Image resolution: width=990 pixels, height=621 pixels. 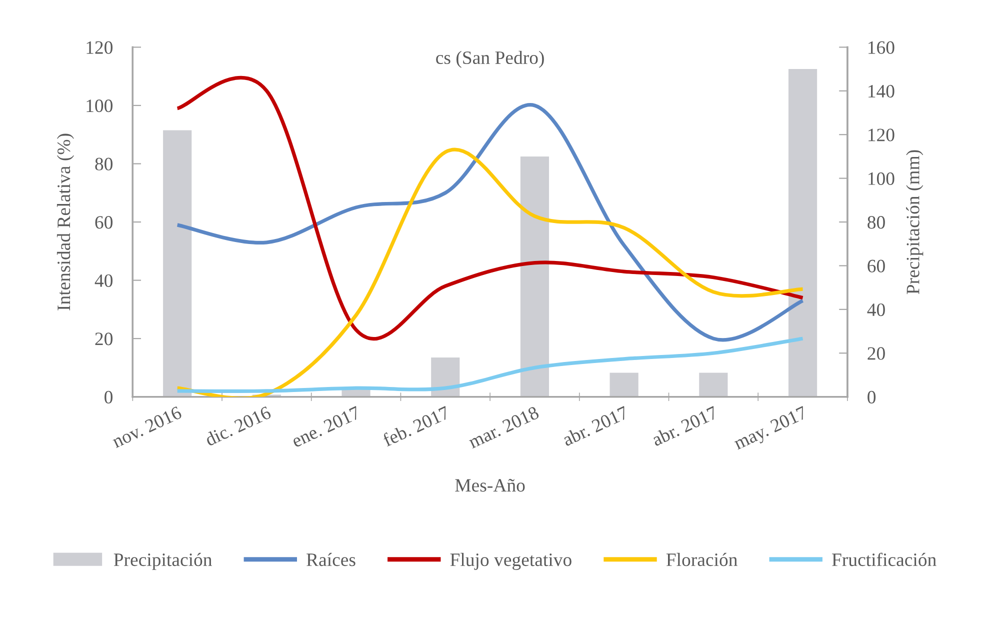 What do you see at coordinates (702, 559) in the screenshot?
I see `legend-label: Floración` at bounding box center [702, 559].